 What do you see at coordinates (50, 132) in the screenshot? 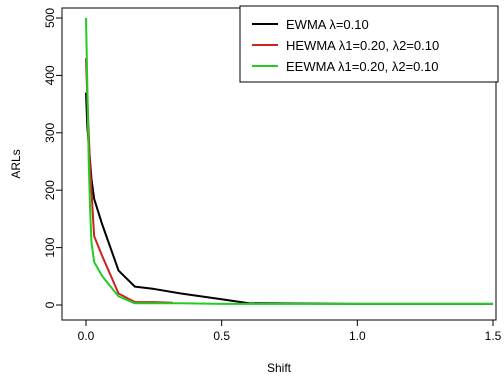
I see `y-tick-label: 300` at bounding box center [50, 132].